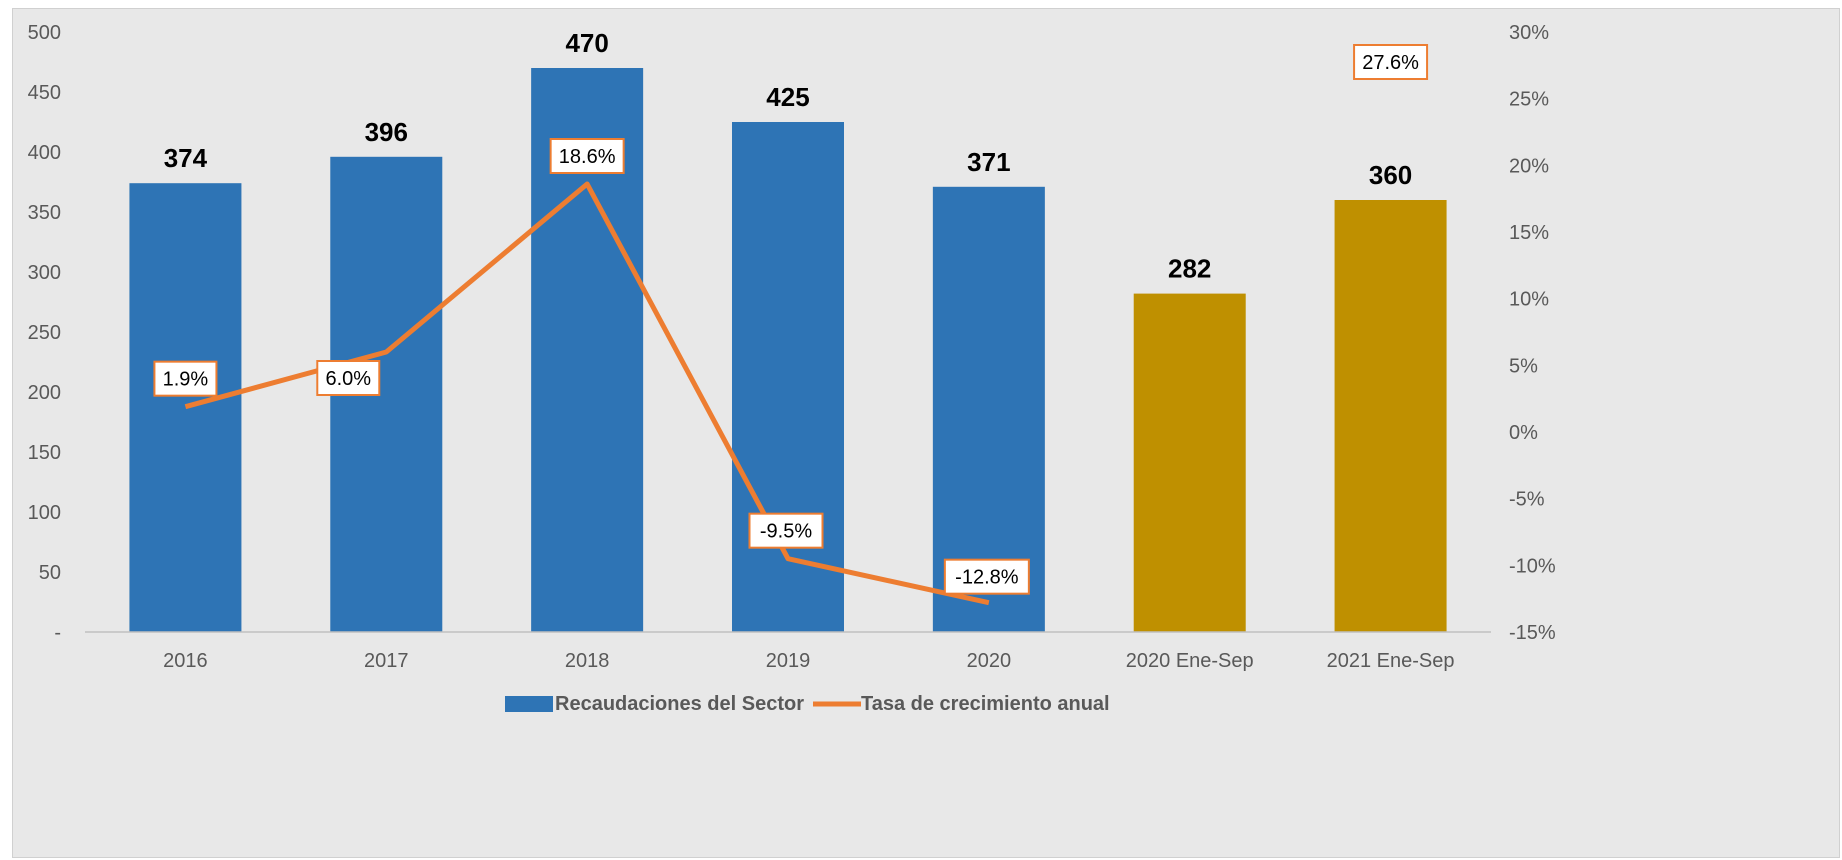  What do you see at coordinates (44, 273) in the screenshot?
I see `left-axis-tick-label: 300` at bounding box center [44, 273].